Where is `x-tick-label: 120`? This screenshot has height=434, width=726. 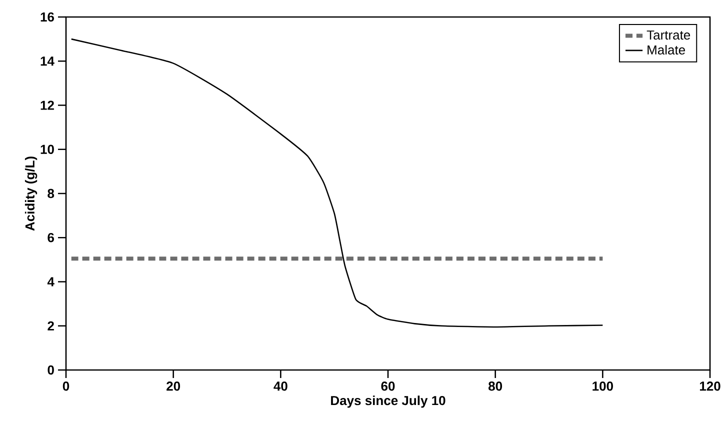
x-tick-label: 120 is located at coordinates (710, 386).